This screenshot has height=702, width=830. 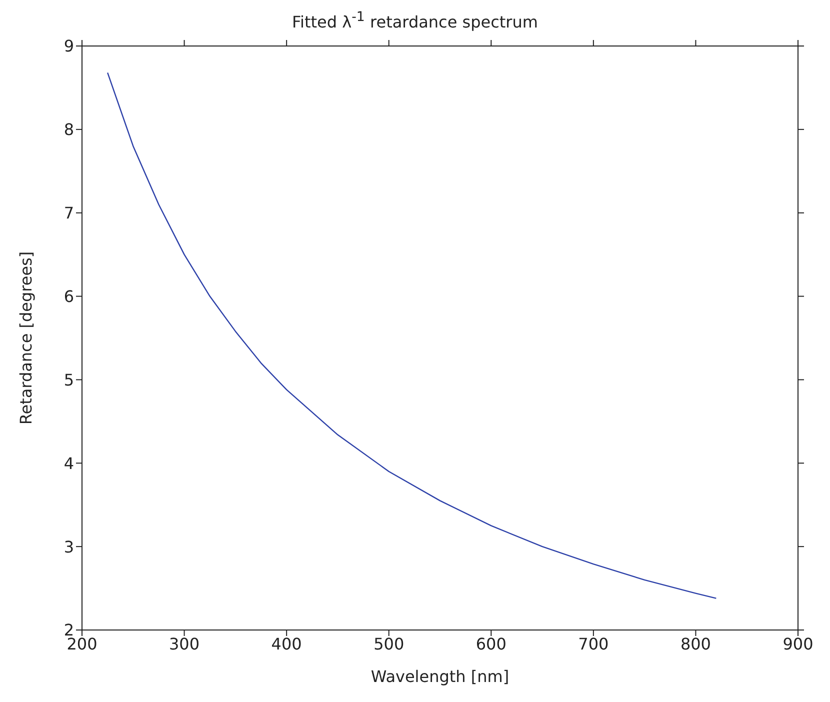 I want to click on x-tick-label: 500, so click(x=389, y=644).